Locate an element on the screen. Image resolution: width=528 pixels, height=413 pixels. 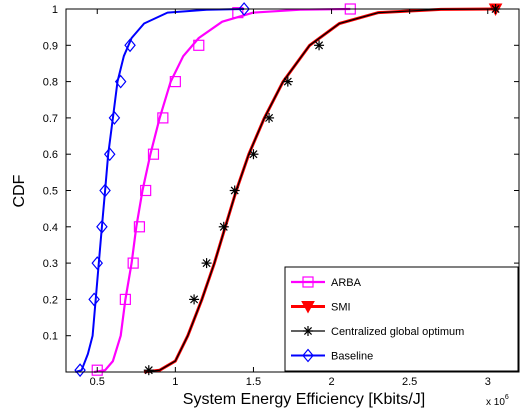
x-tick-label: 2.5 is located at coordinates (409, 382).